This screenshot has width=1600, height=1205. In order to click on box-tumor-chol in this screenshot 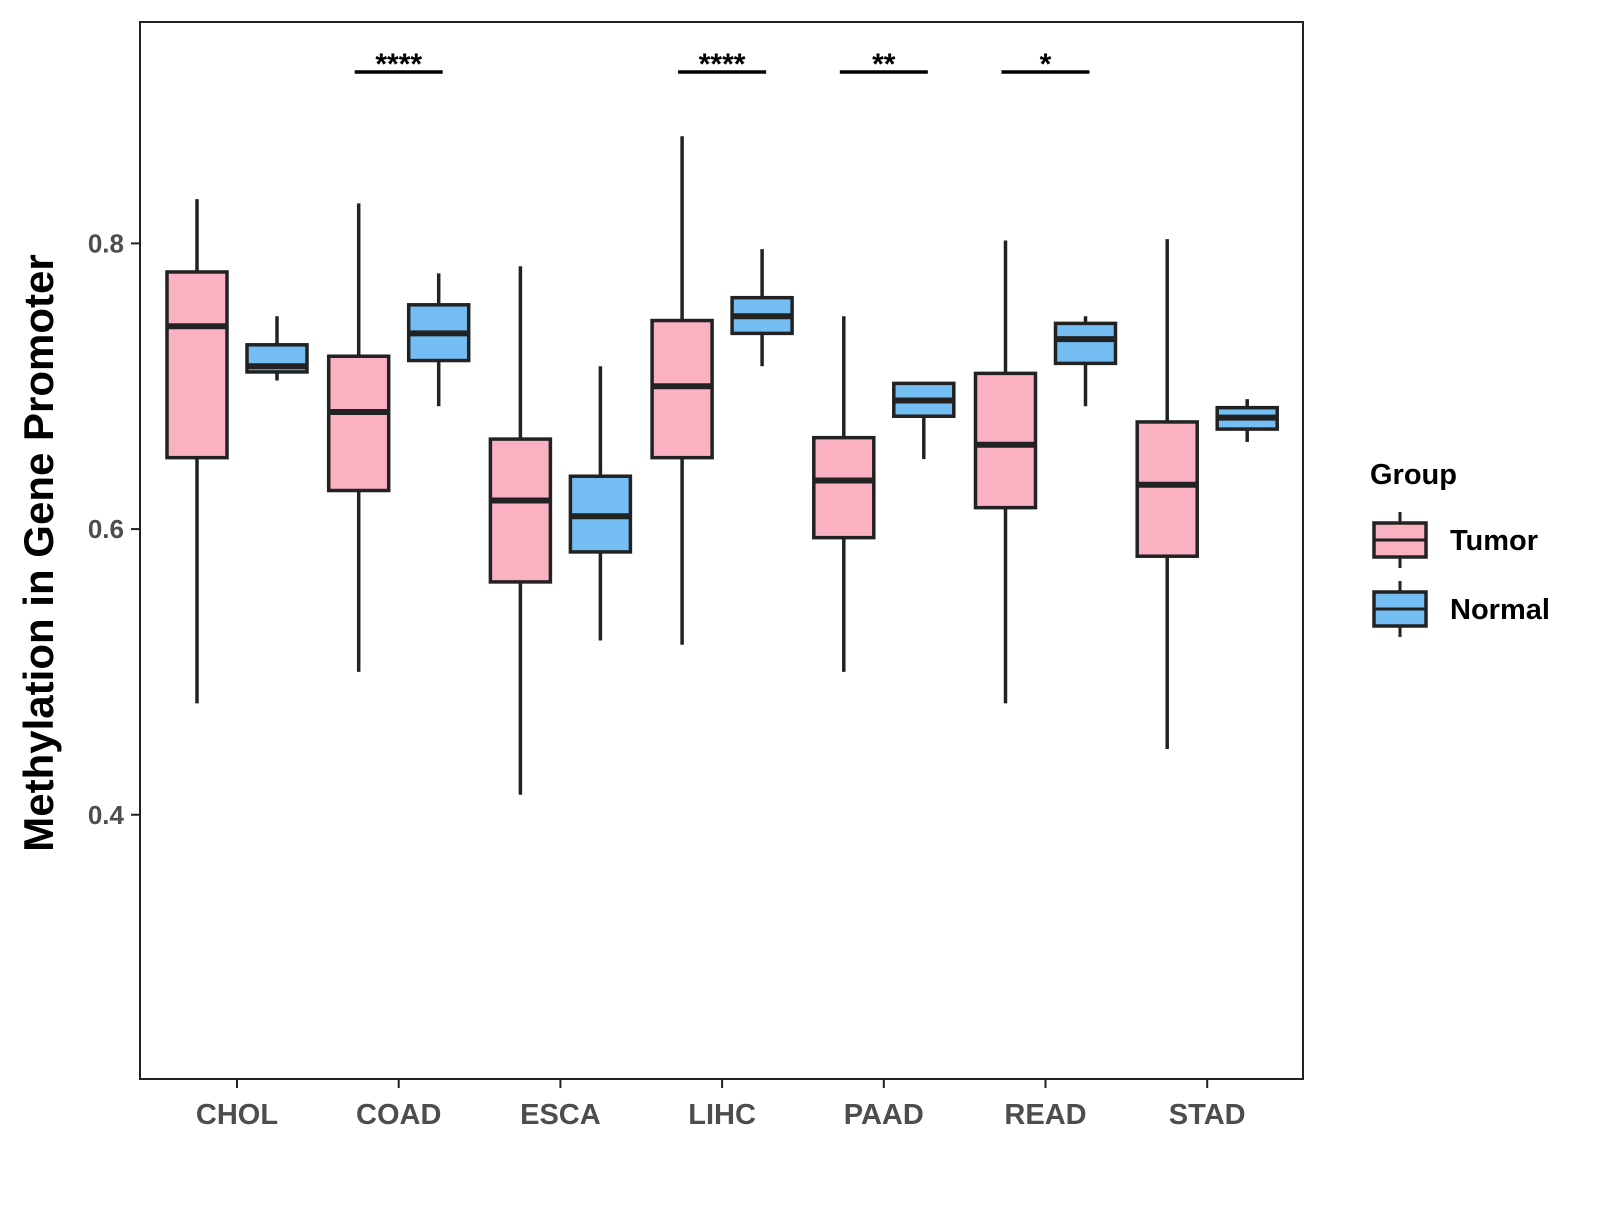, I will do `click(197, 451)`.